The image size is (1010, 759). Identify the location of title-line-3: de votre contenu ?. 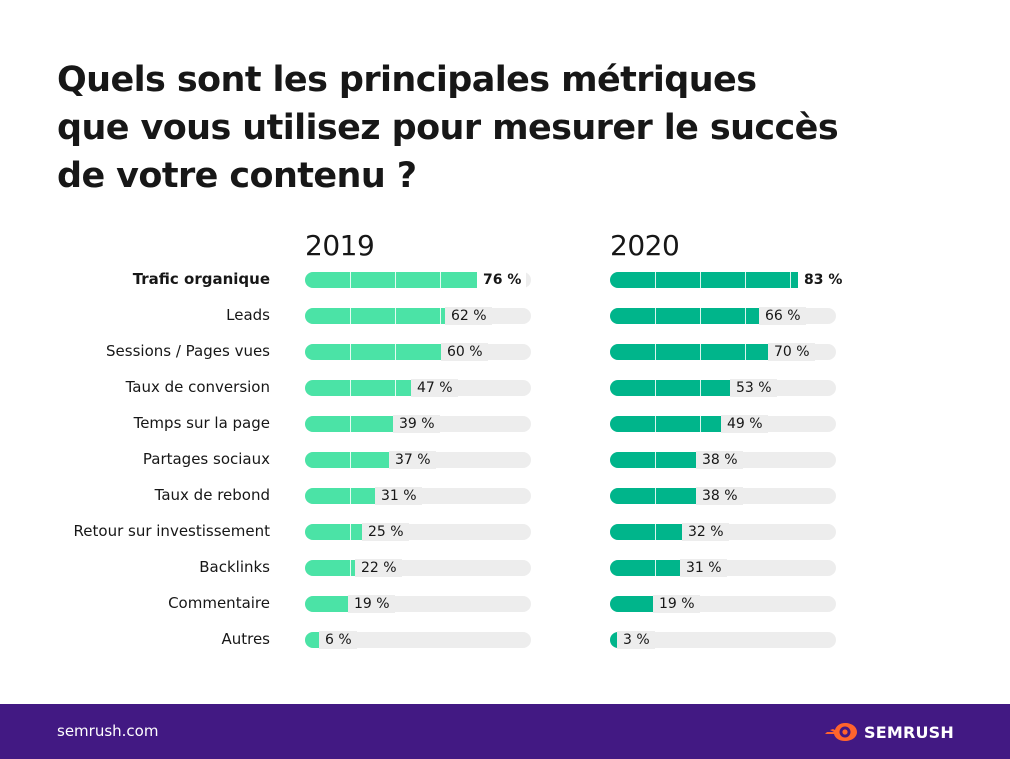
(237, 176).